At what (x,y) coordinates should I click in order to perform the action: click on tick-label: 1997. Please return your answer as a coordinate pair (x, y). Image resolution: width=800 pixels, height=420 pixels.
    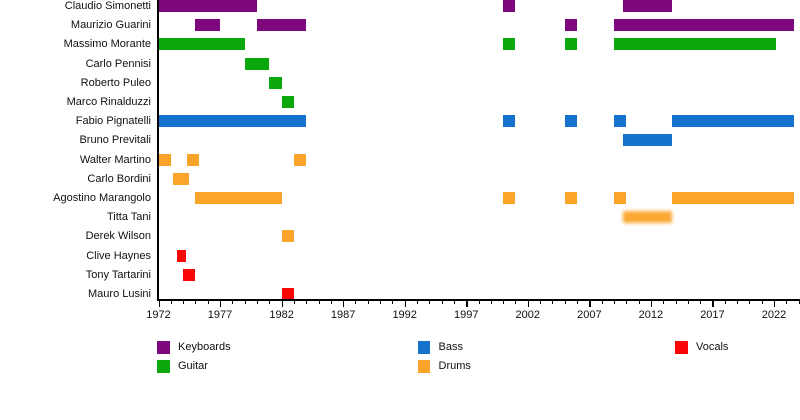
    Looking at the image, I should click on (466, 314).